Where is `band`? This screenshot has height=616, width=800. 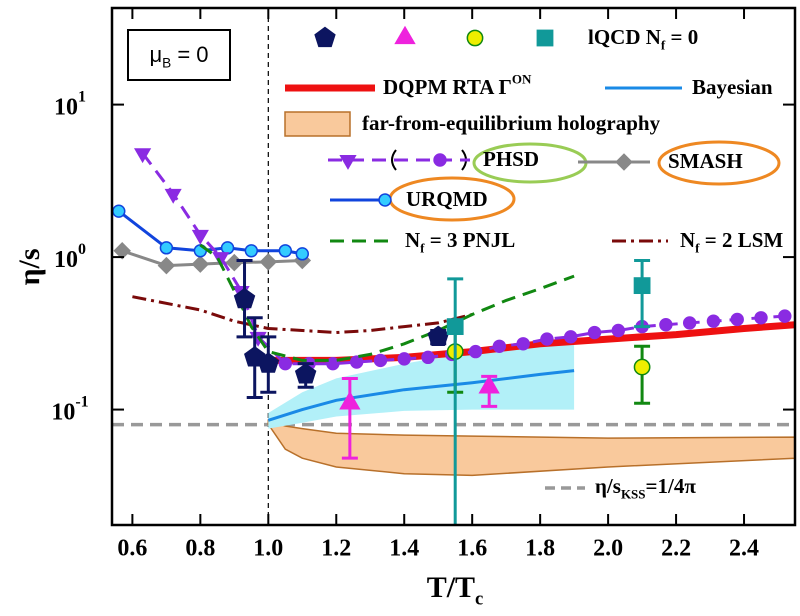 band is located at coordinates (531, 448).